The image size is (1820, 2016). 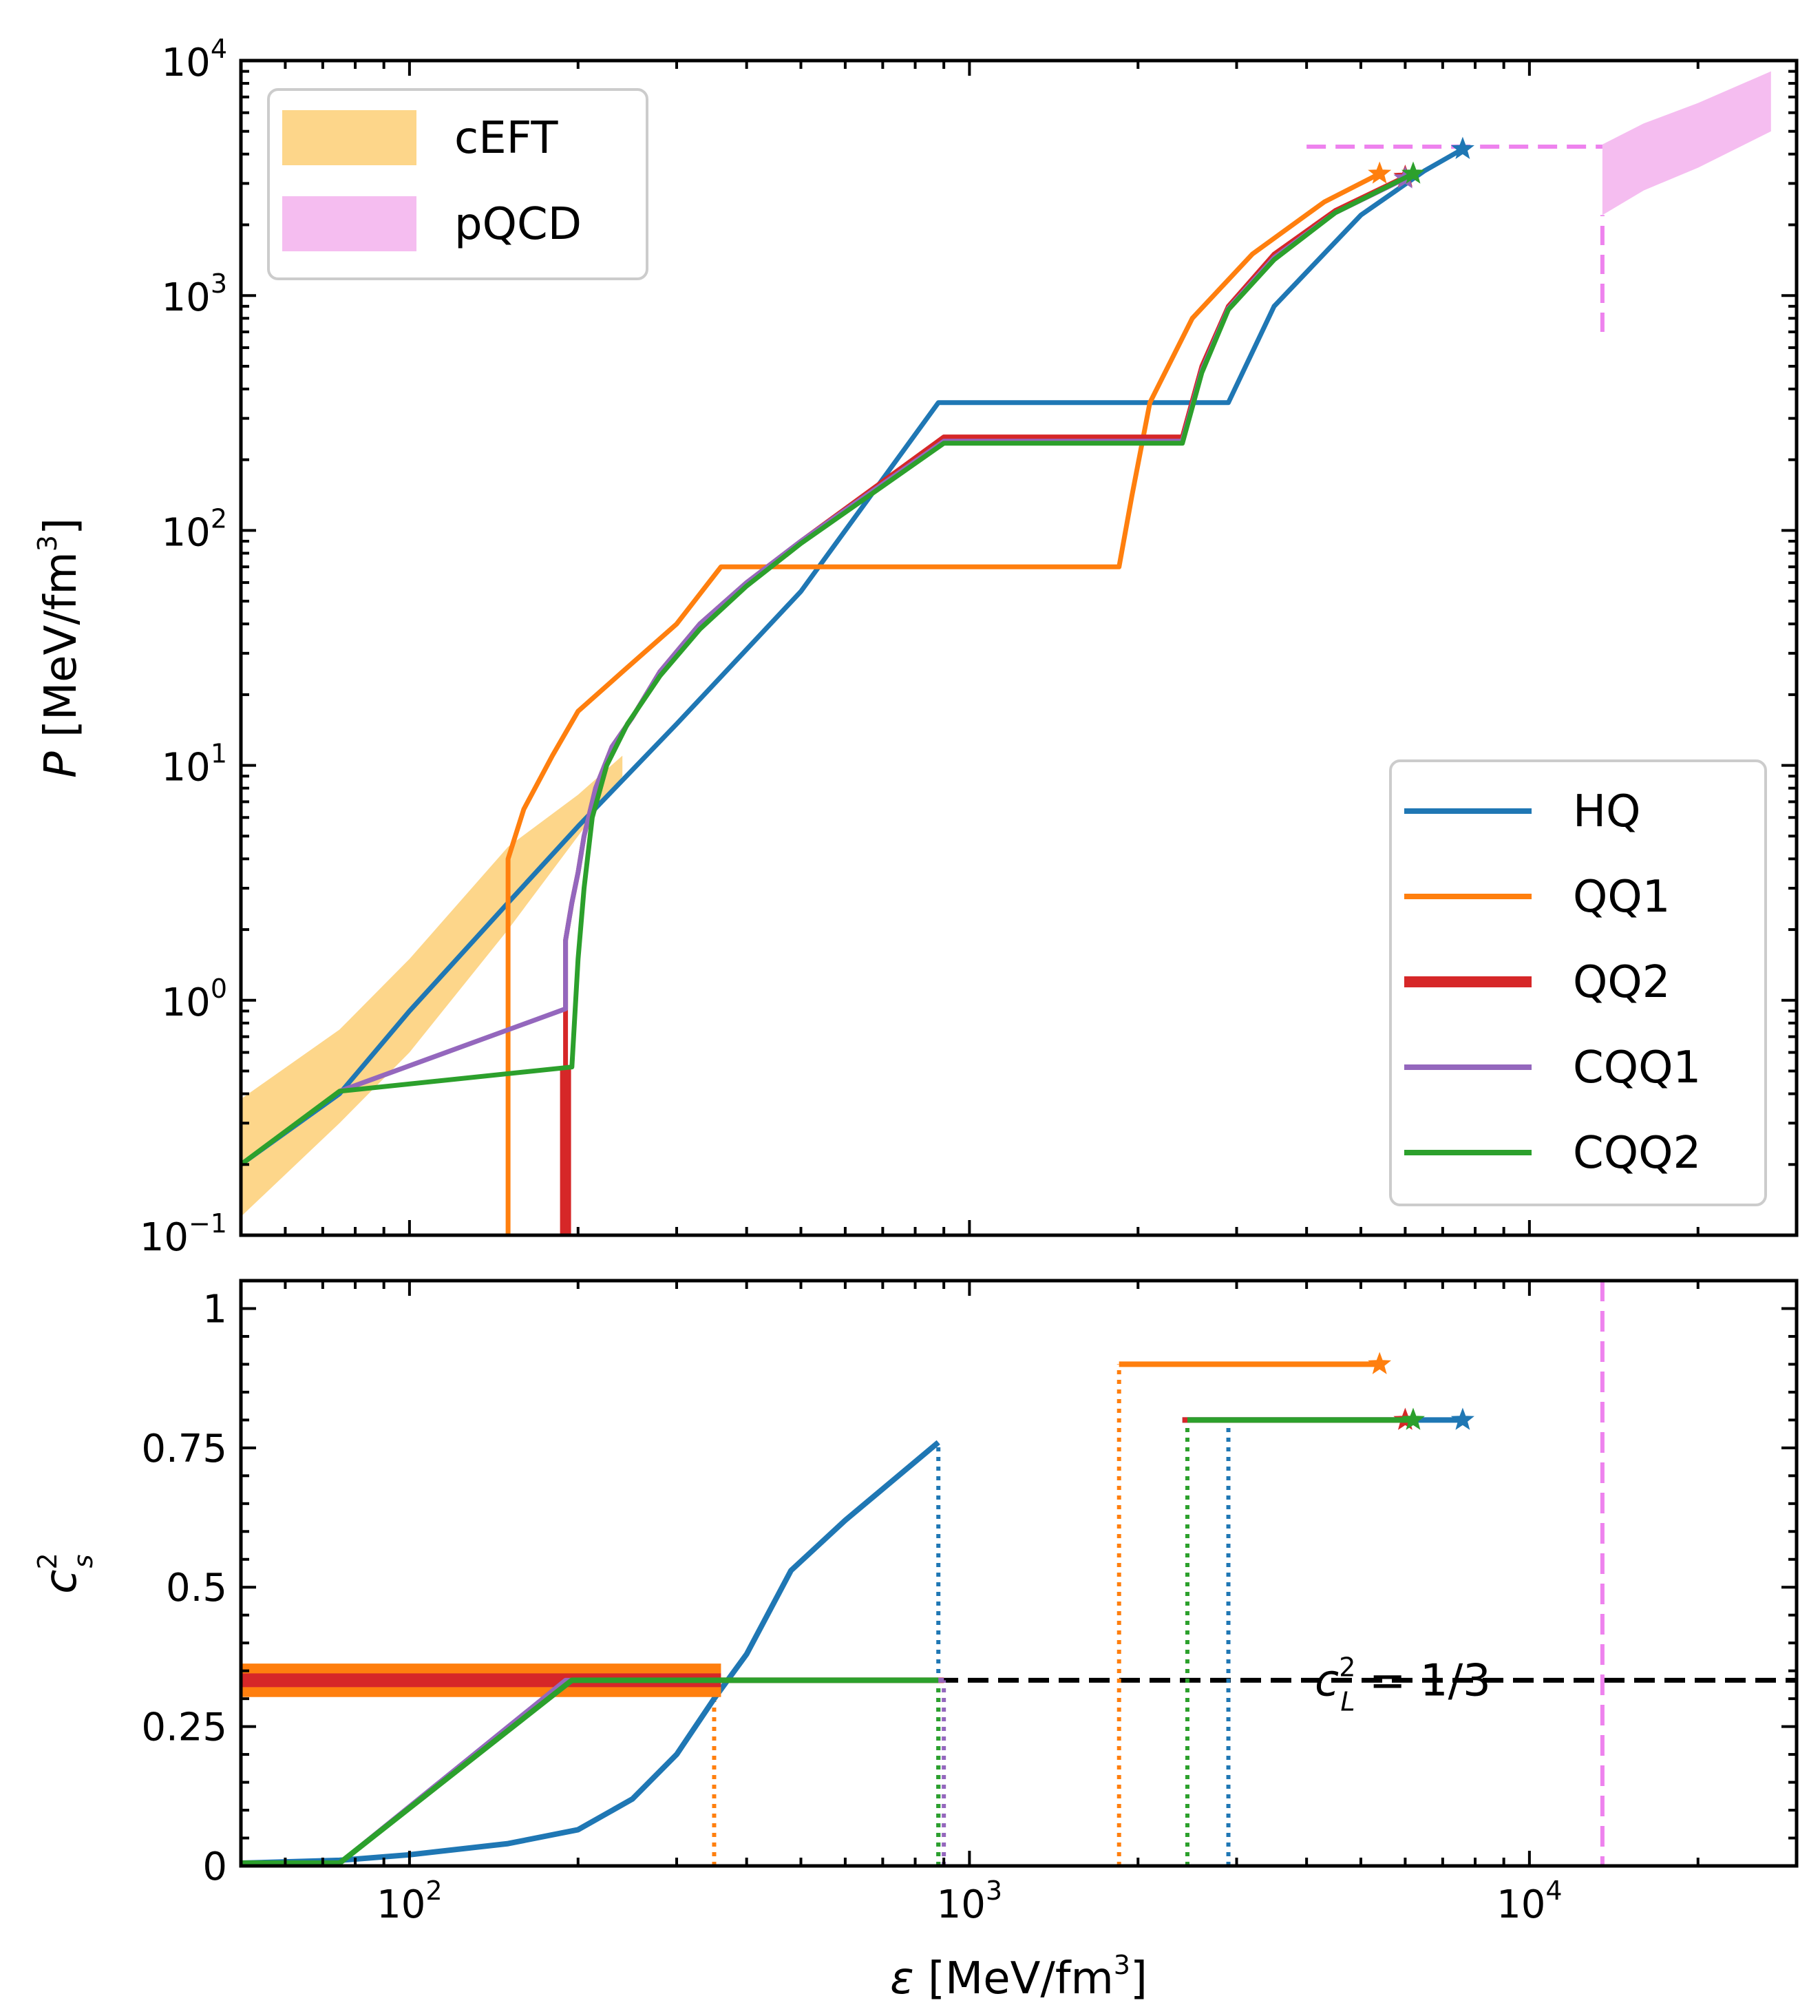 I want to click on y-tick-label: 10⁴, so click(x=194, y=59).